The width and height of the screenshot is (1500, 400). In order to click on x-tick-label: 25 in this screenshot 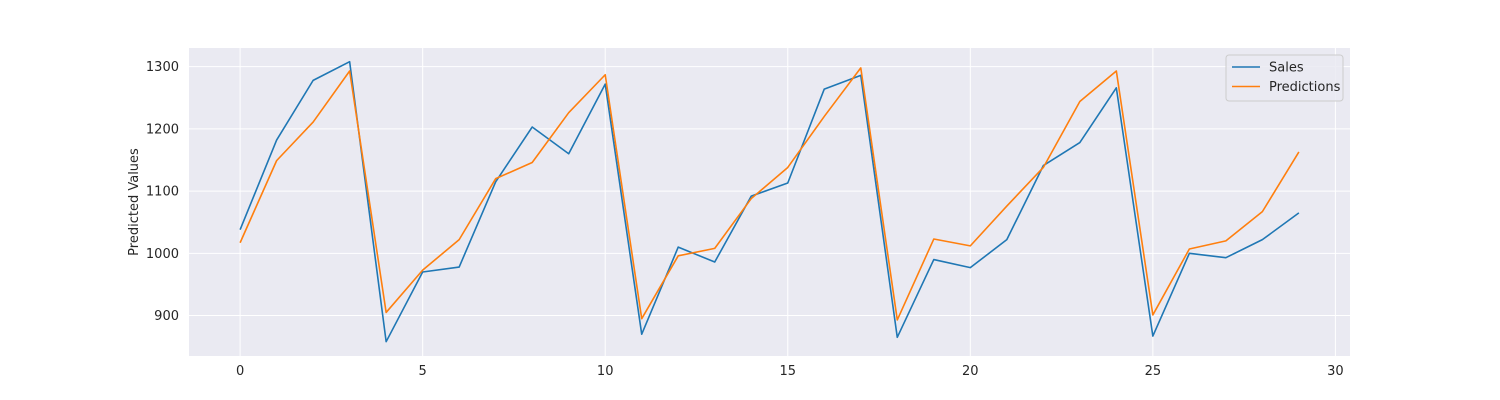, I will do `click(1153, 371)`.